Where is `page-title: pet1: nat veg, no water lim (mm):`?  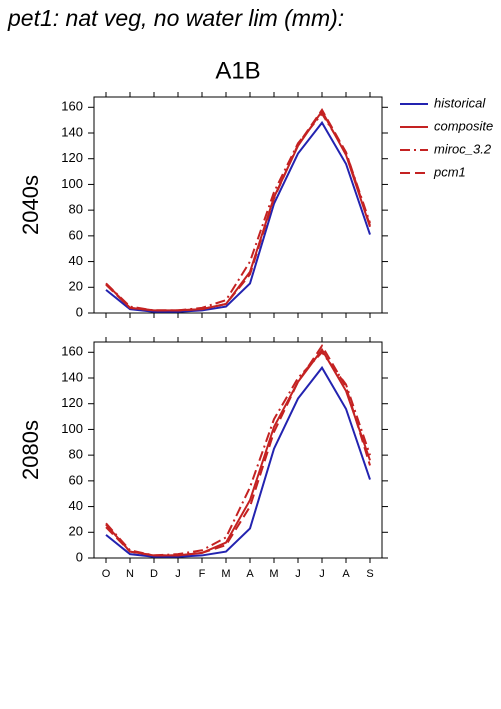
page-title: pet1: nat veg, no water lim (mm): is located at coordinates (175, 18).